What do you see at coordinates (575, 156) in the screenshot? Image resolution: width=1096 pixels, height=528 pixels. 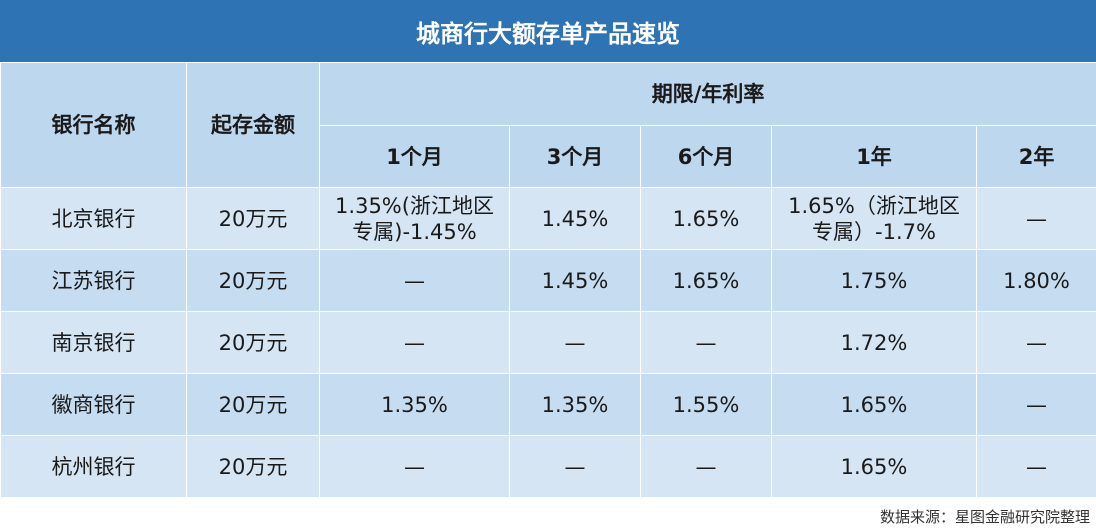 I see `header-term-3m: 3个月` at bounding box center [575, 156].